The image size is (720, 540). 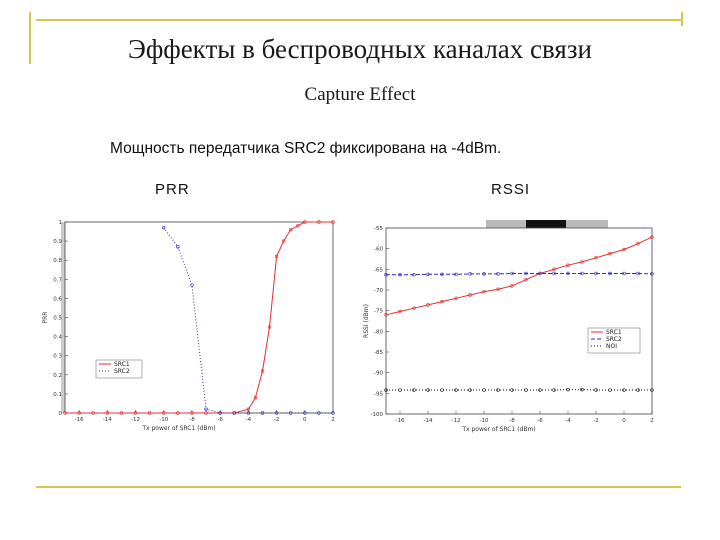 I want to click on slide-subtitle: Capture Effect, so click(x=360, y=94).